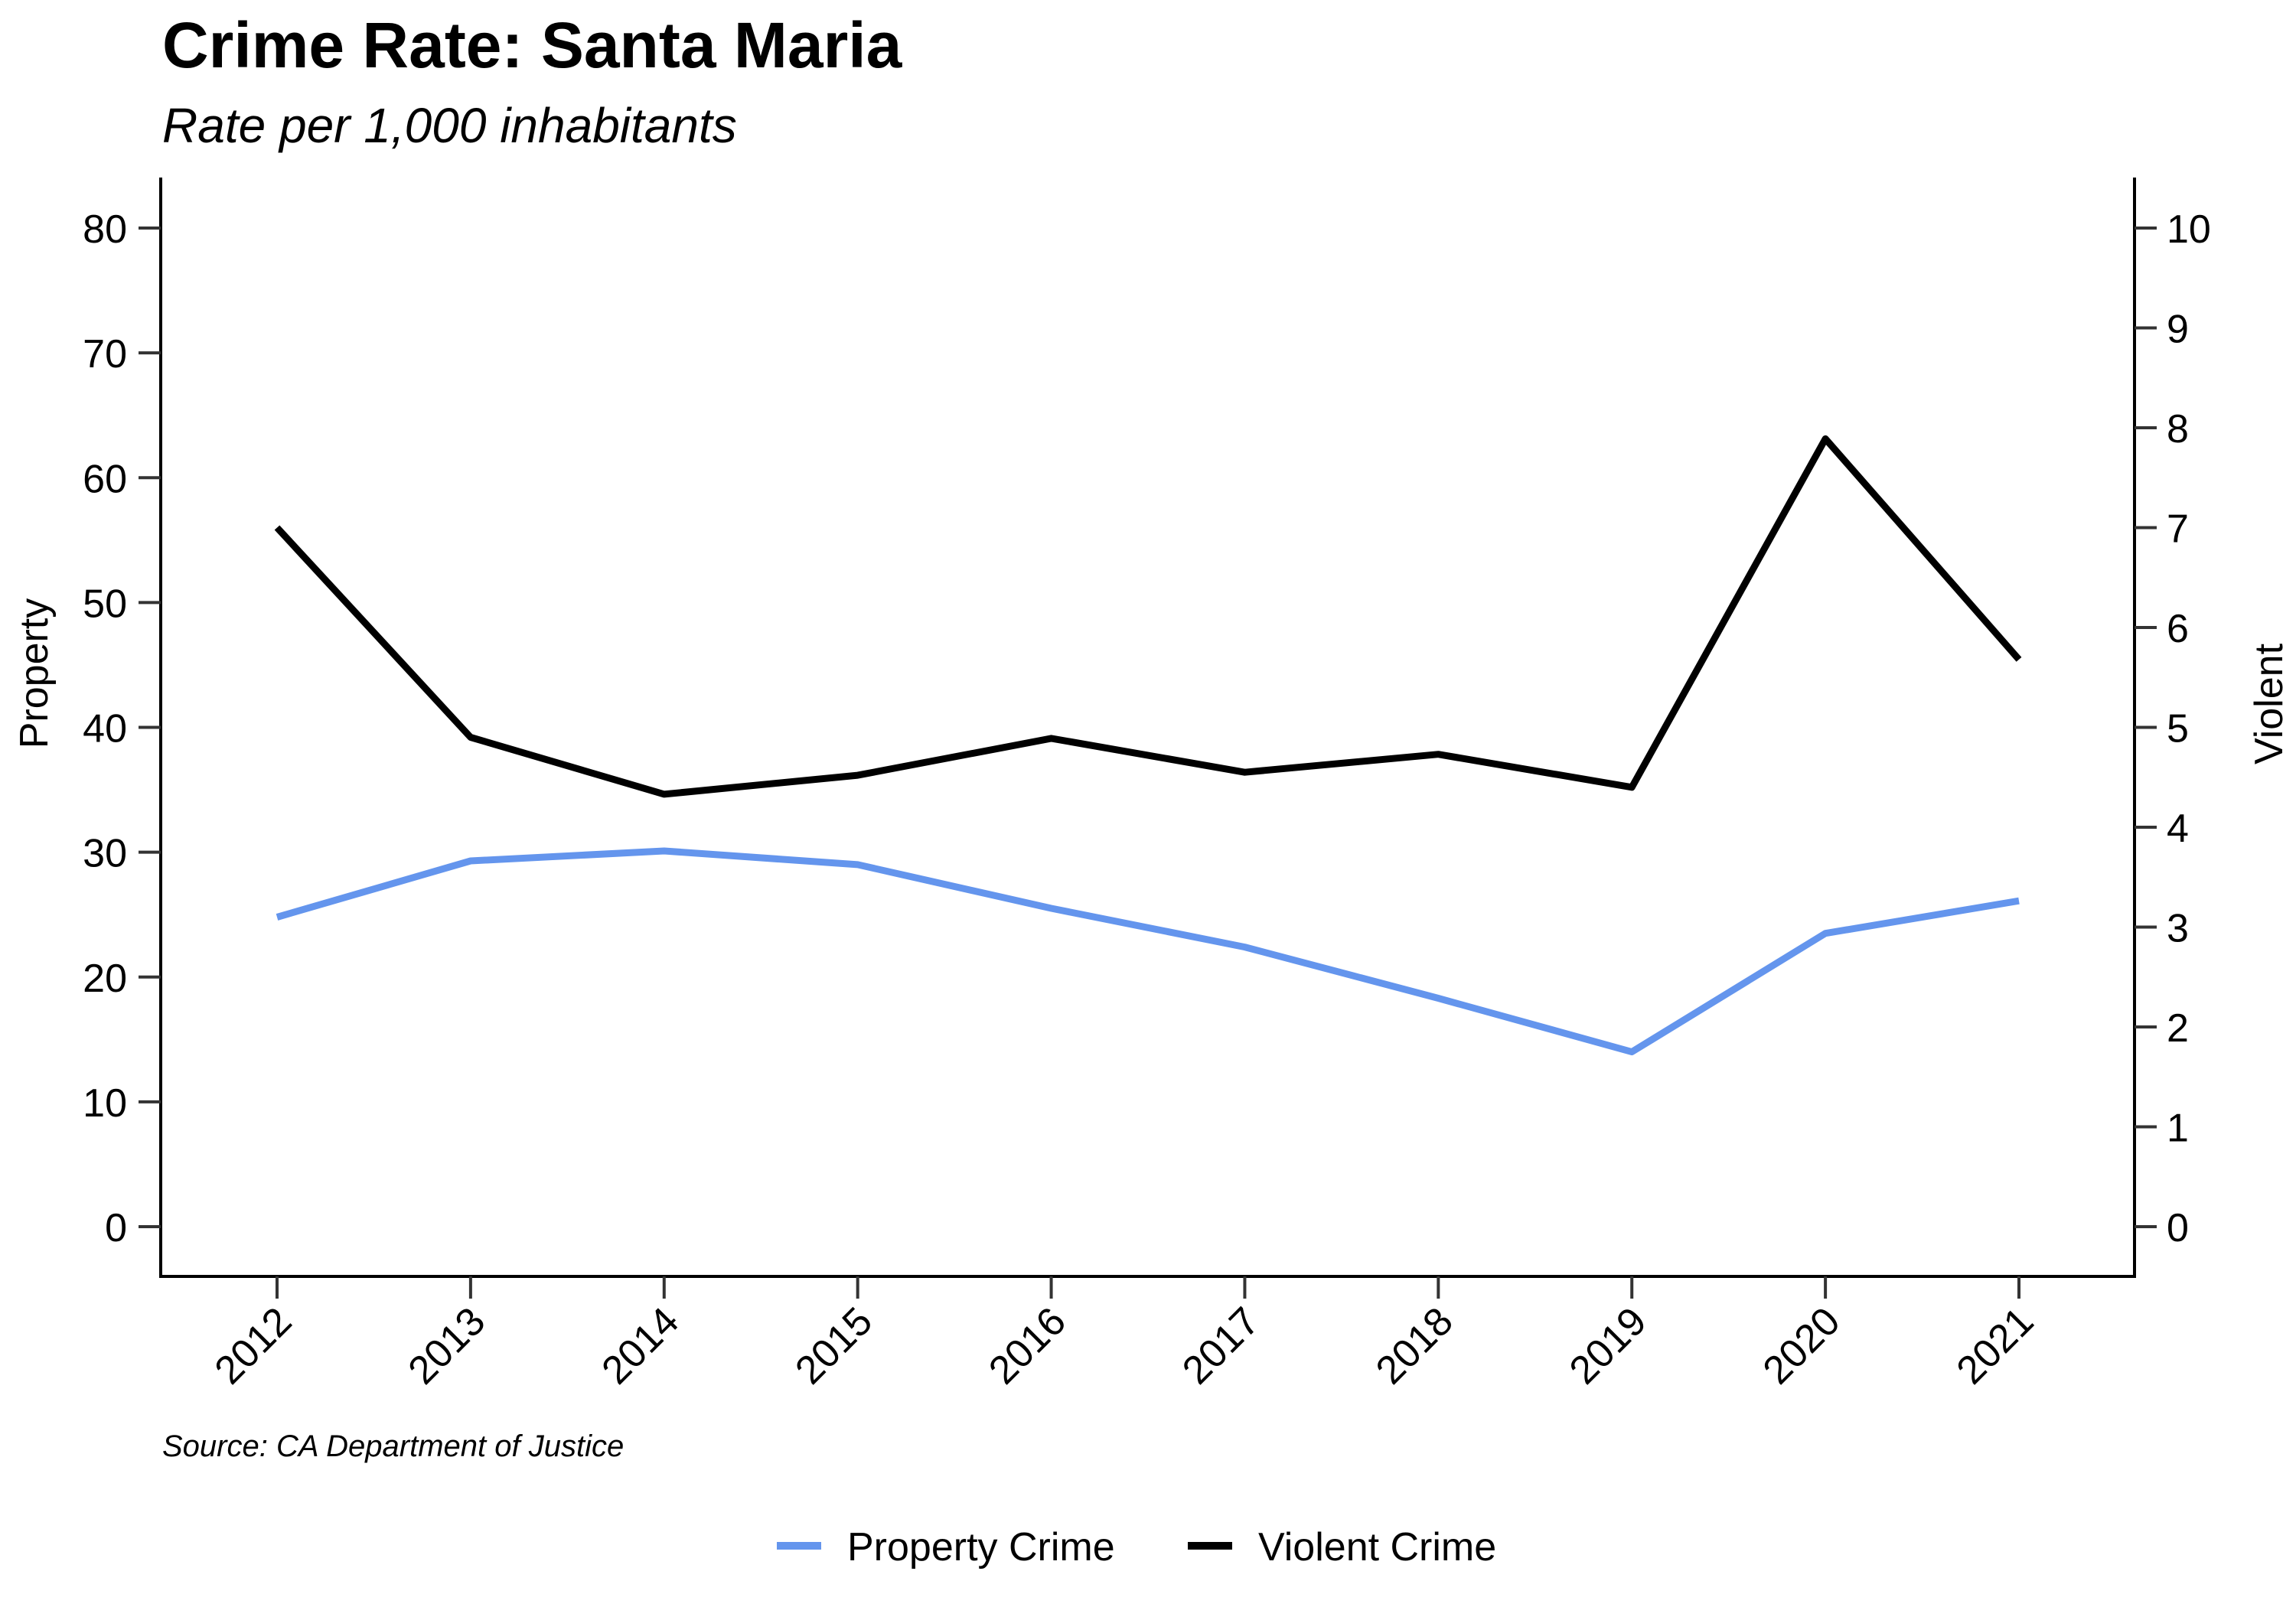 The width and height of the screenshot is (2296, 1607). I want to click on y-right-tick-label: 10, so click(2189, 229).